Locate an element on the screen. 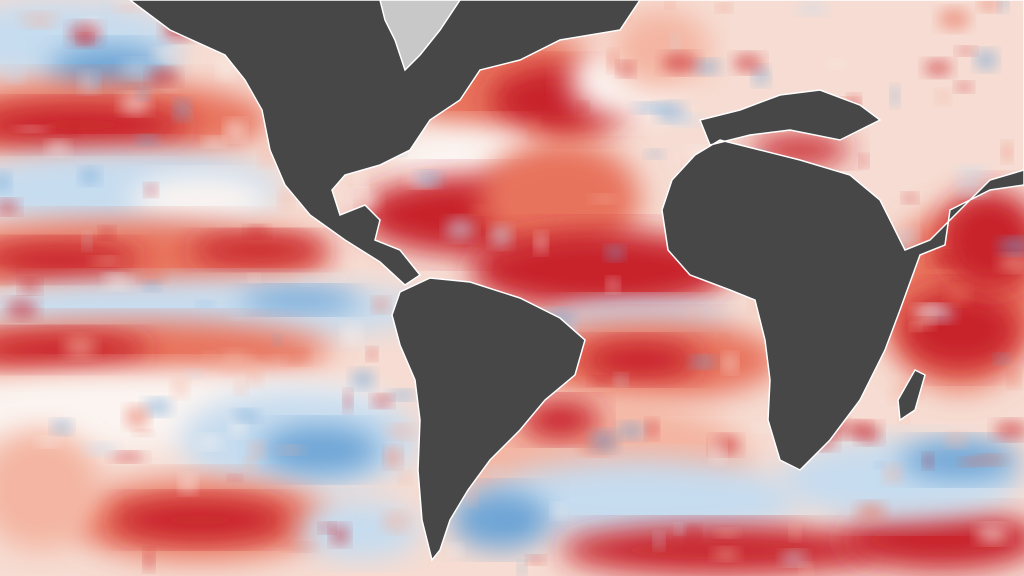 This screenshot has height=576, width=1024. south-america-land is located at coordinates (488, 419).